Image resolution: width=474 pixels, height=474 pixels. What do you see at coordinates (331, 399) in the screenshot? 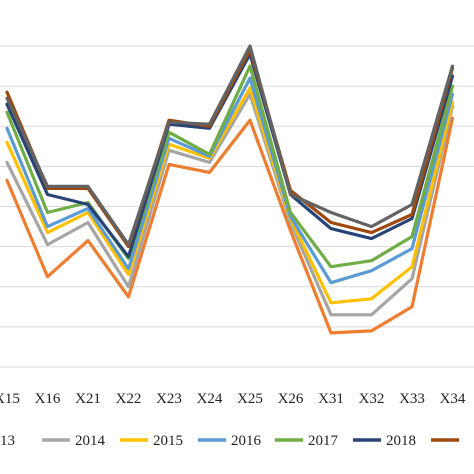
I see `x-tick-label: X31` at bounding box center [331, 399].